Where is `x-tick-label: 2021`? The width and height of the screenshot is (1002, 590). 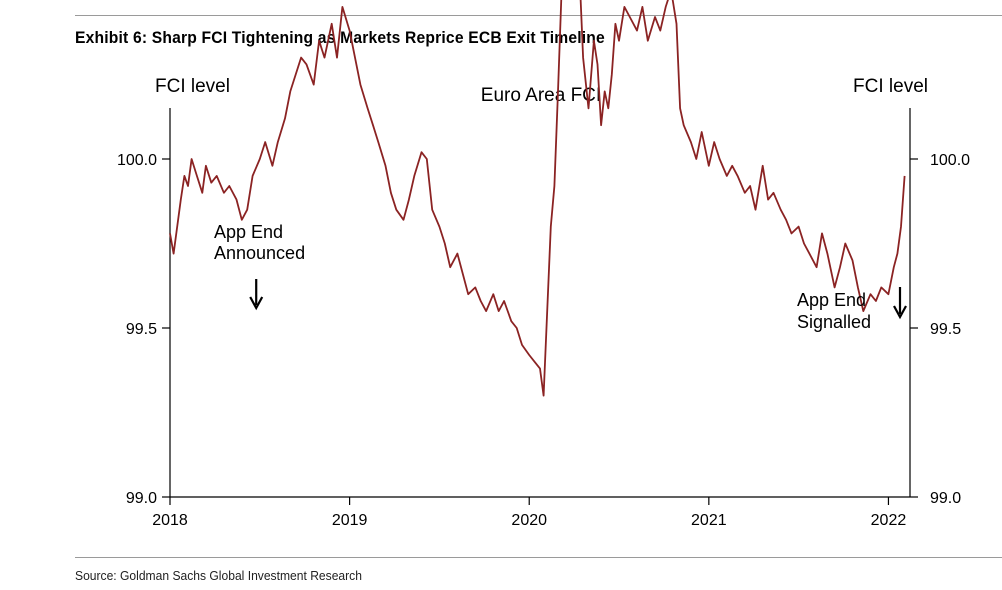
x-tick-label: 2021 is located at coordinates (709, 520).